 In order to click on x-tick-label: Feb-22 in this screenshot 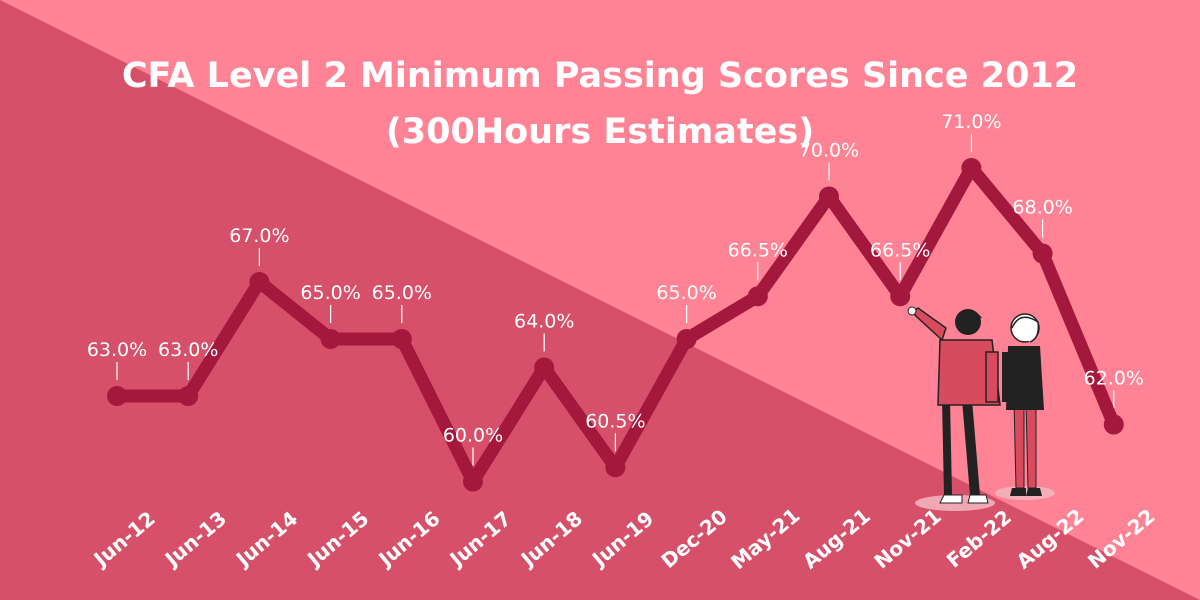, I will do `click(979, 539)`.